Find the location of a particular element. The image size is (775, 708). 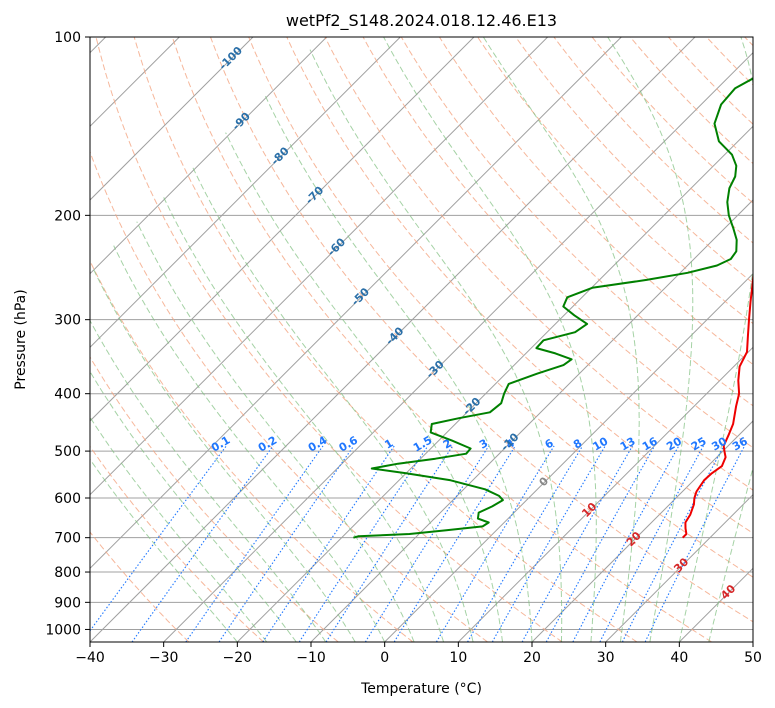

x-tick-label: 50 is located at coordinates (753, 658).